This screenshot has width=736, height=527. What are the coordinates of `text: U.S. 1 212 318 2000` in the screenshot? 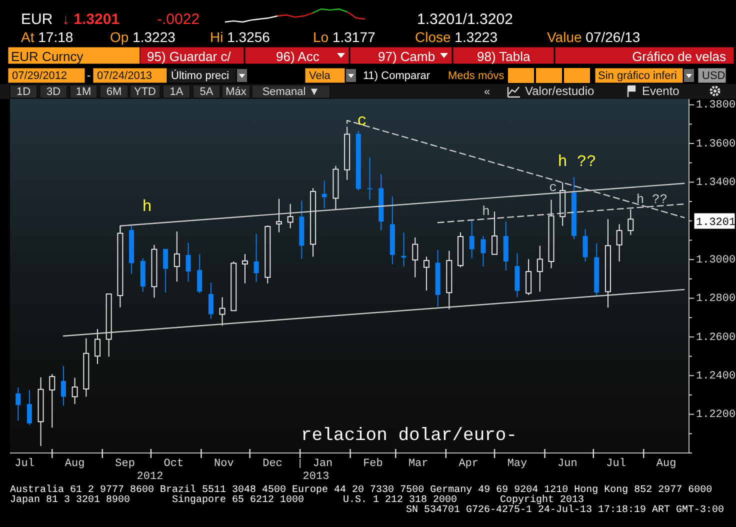 It's located at (400, 500).